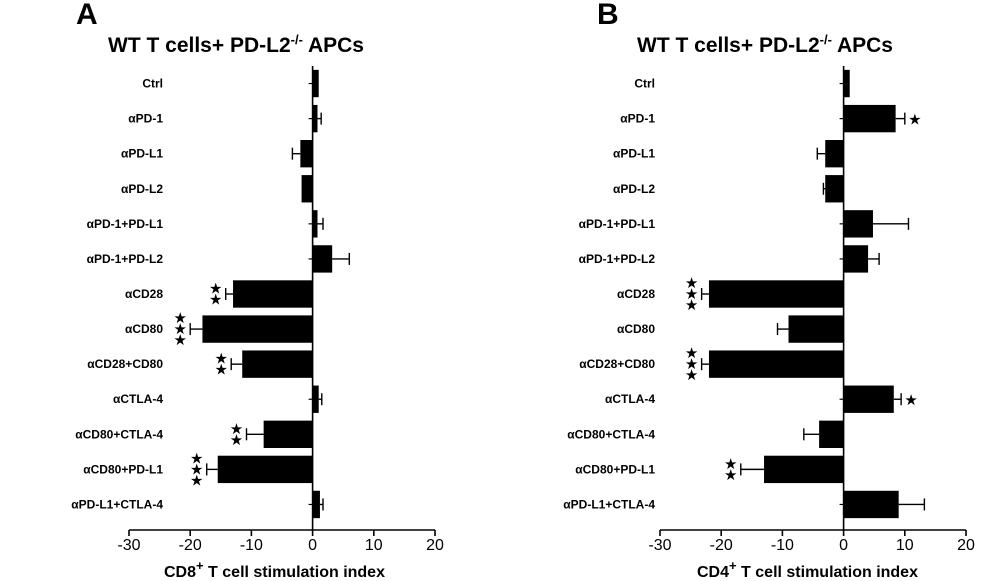 The image size is (985, 581). What do you see at coordinates (634, 189) in the screenshot?
I see `chart-b-category-label: αPD-L2` at bounding box center [634, 189].